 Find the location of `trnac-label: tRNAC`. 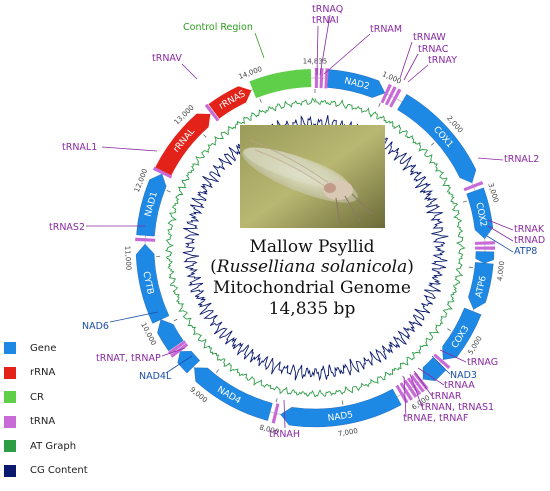

trnac-label: tRNAC is located at coordinates (433, 49).